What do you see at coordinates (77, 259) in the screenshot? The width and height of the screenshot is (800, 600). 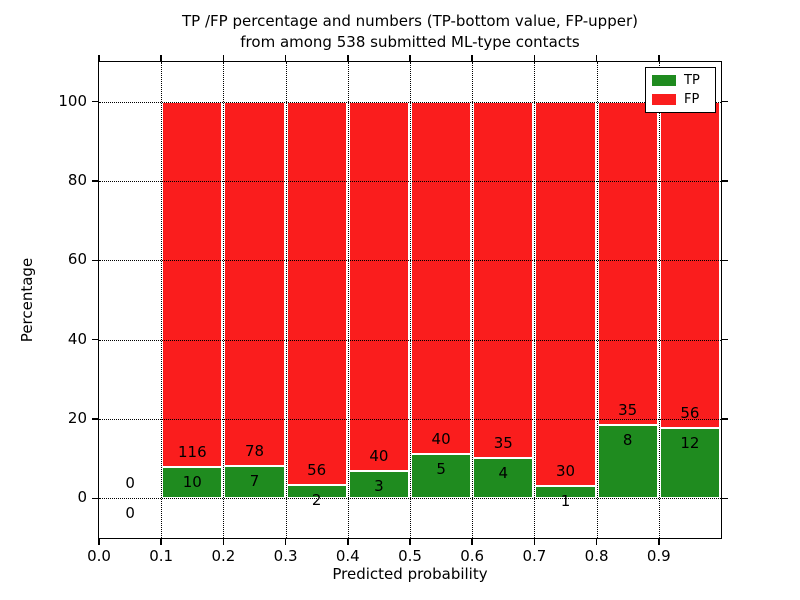 I see `y-tick-label: 60` at bounding box center [77, 259].